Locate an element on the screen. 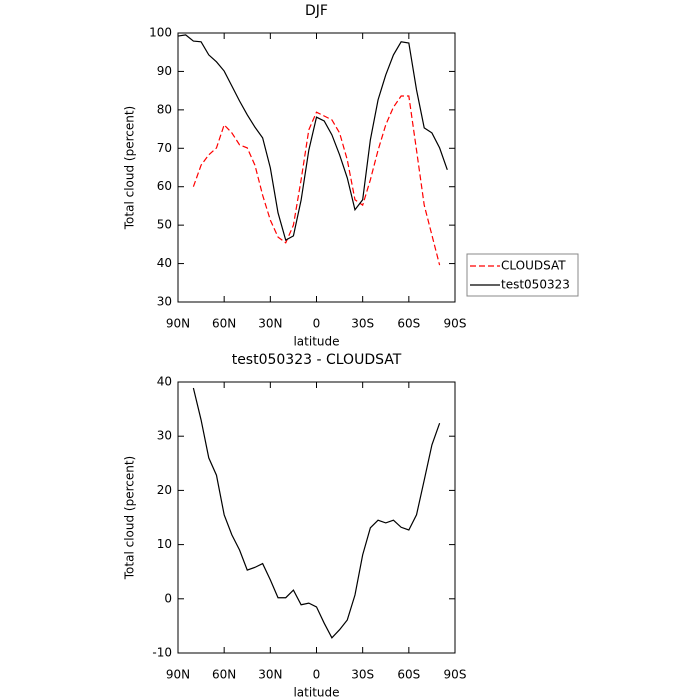 Image resolution: width=700 pixels, height=700 pixels. legend-label: CLOUDSAT is located at coordinates (533, 266).